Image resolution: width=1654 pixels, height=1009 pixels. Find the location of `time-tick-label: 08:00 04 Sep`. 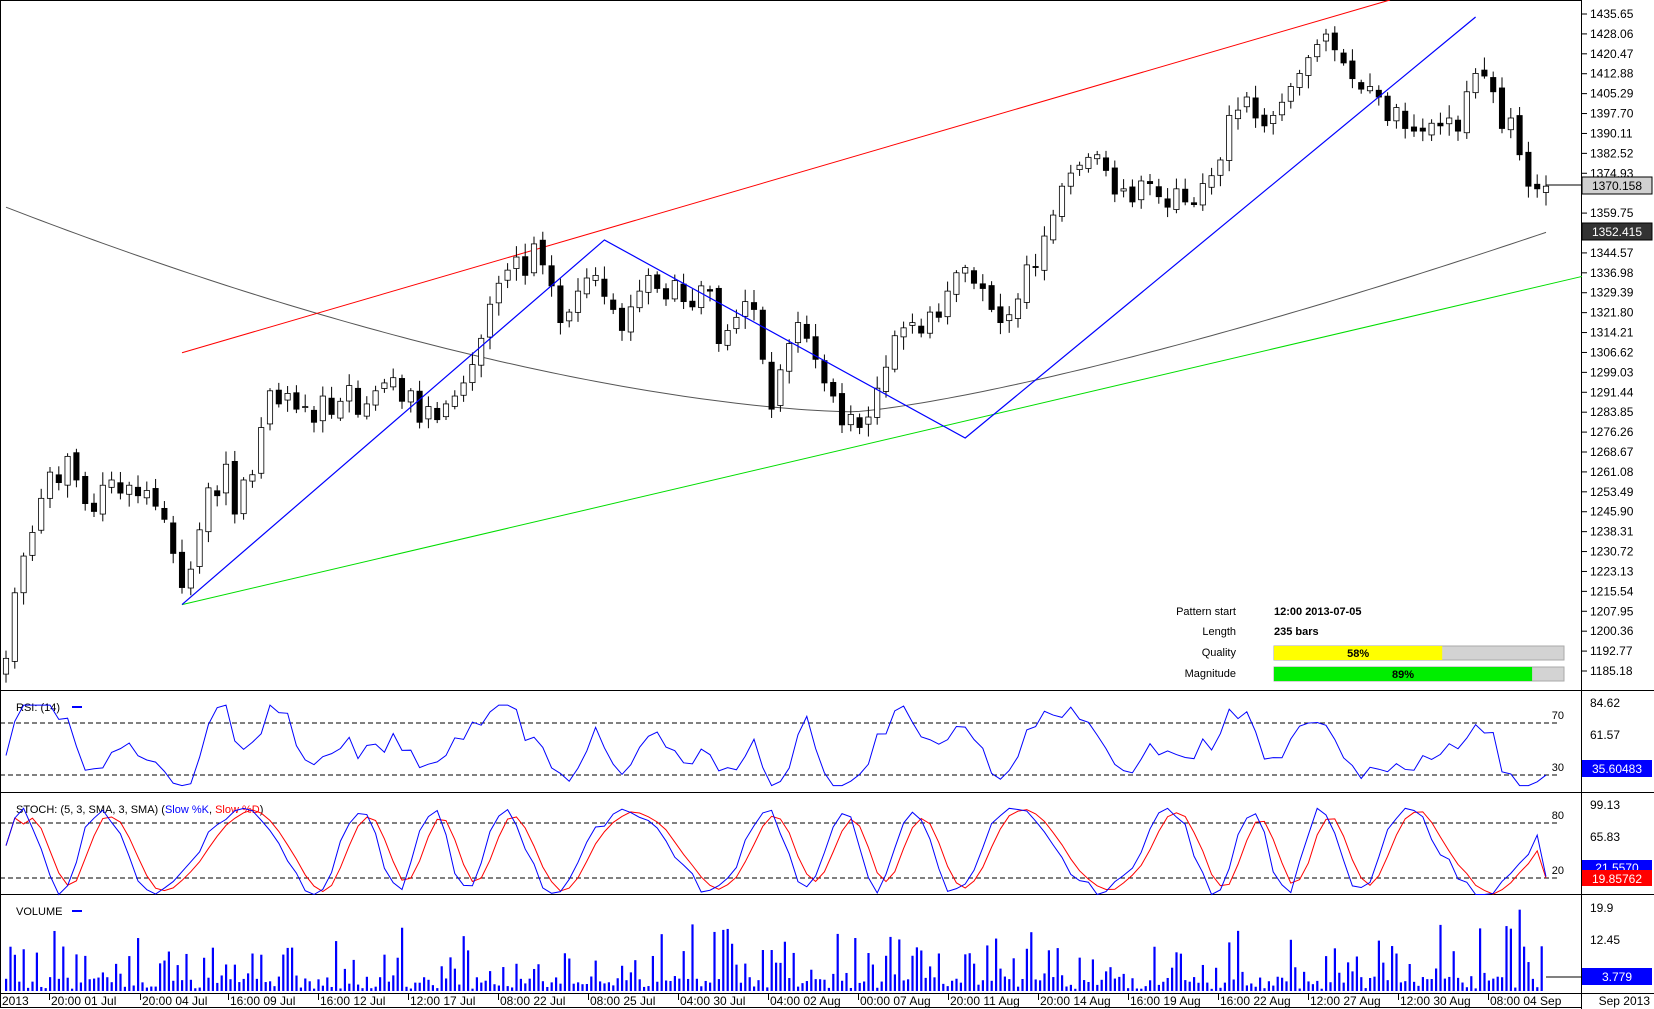

time-tick-label: 08:00 04 Sep is located at coordinates (1526, 1001).